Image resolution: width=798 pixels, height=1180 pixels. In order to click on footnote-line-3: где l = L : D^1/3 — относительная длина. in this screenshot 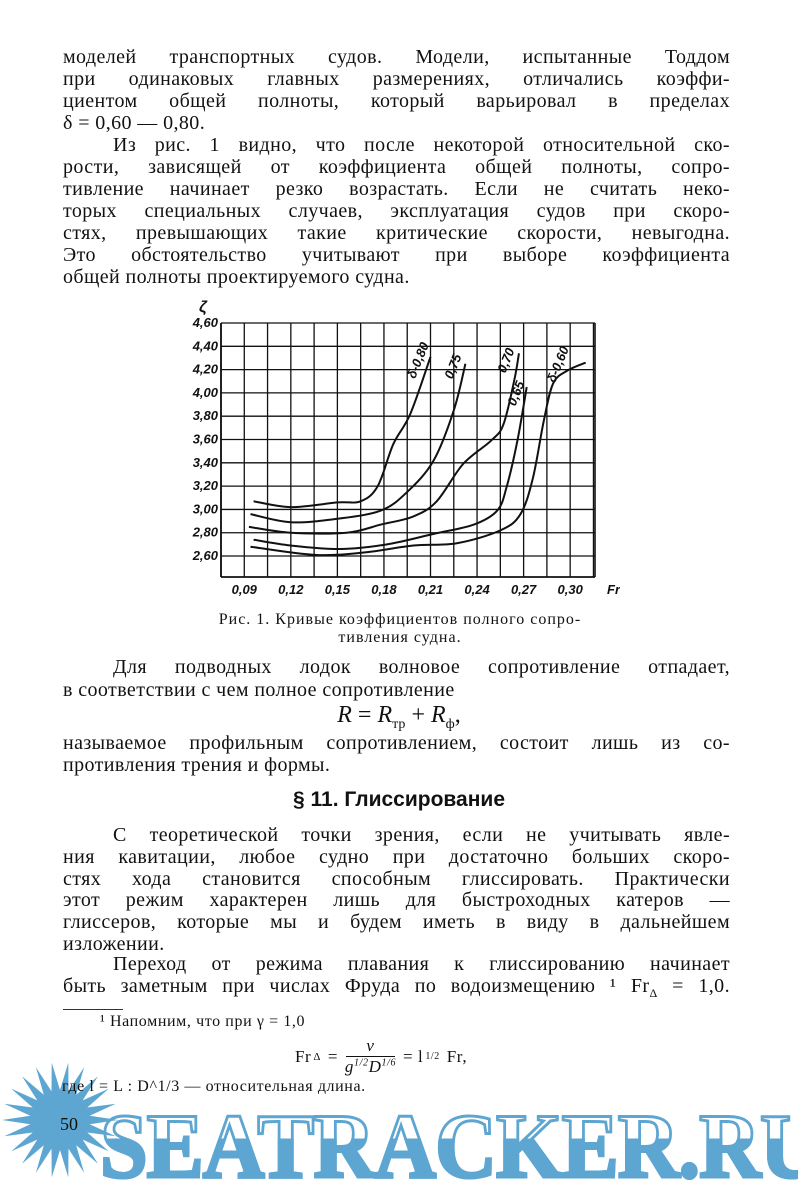, I will do `click(214, 1086)`.